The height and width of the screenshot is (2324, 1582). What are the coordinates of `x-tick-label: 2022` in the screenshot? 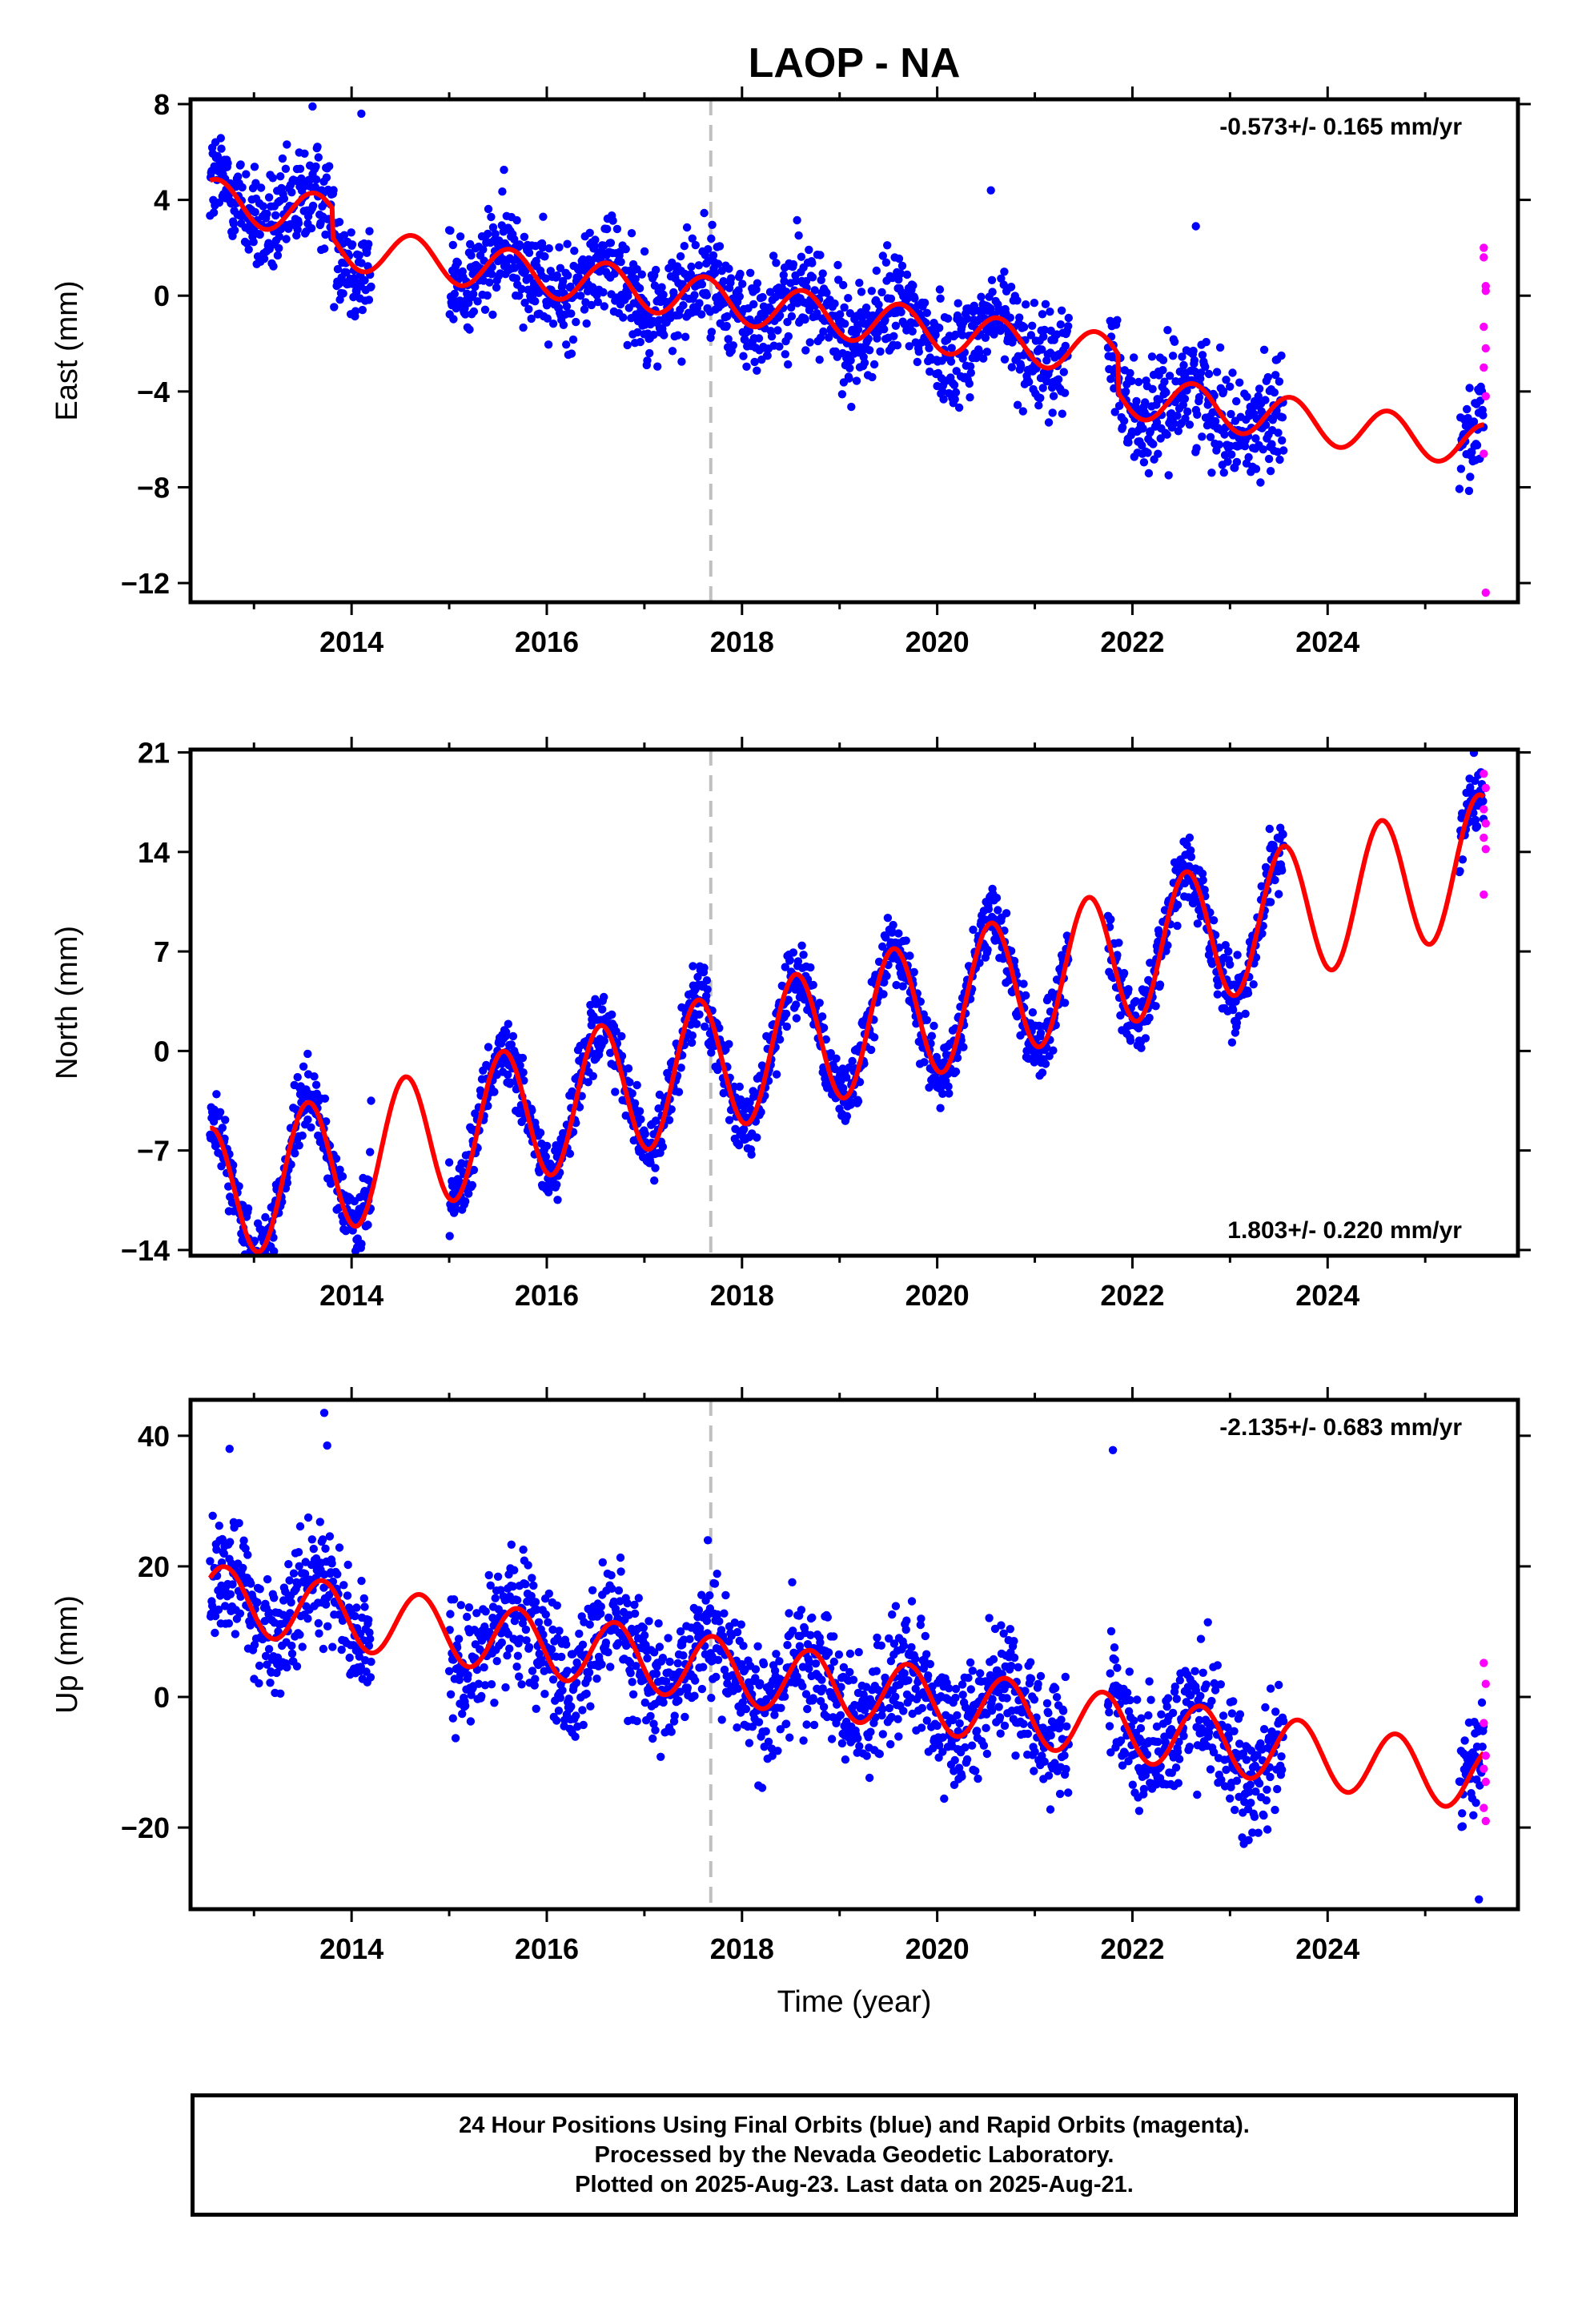 It's located at (1132, 641).